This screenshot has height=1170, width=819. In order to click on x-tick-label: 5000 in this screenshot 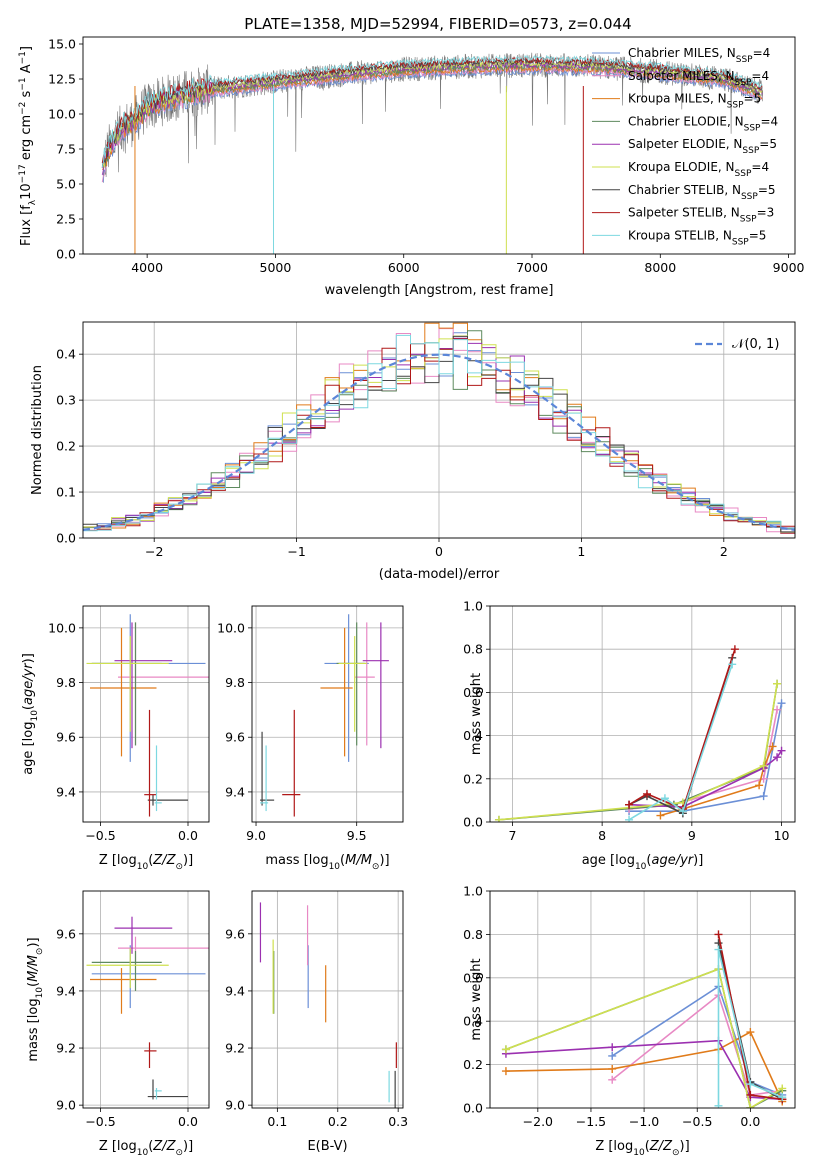, I will do `click(276, 267)`.